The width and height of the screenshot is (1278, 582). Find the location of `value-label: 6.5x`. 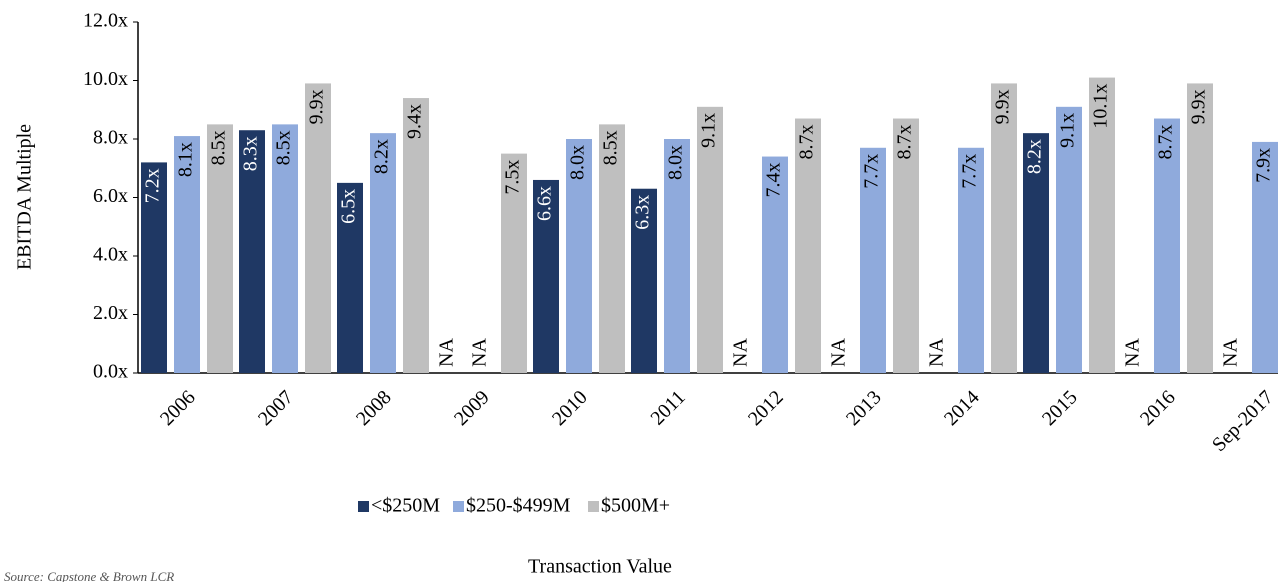

value-label: 6.5x is located at coordinates (349, 206).